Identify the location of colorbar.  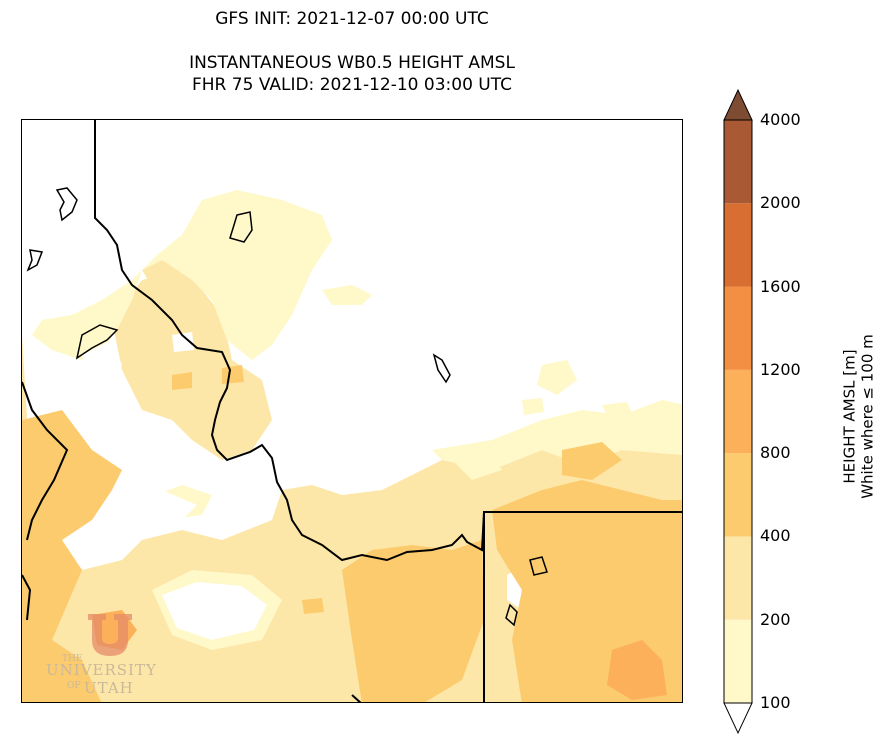
(738, 411).